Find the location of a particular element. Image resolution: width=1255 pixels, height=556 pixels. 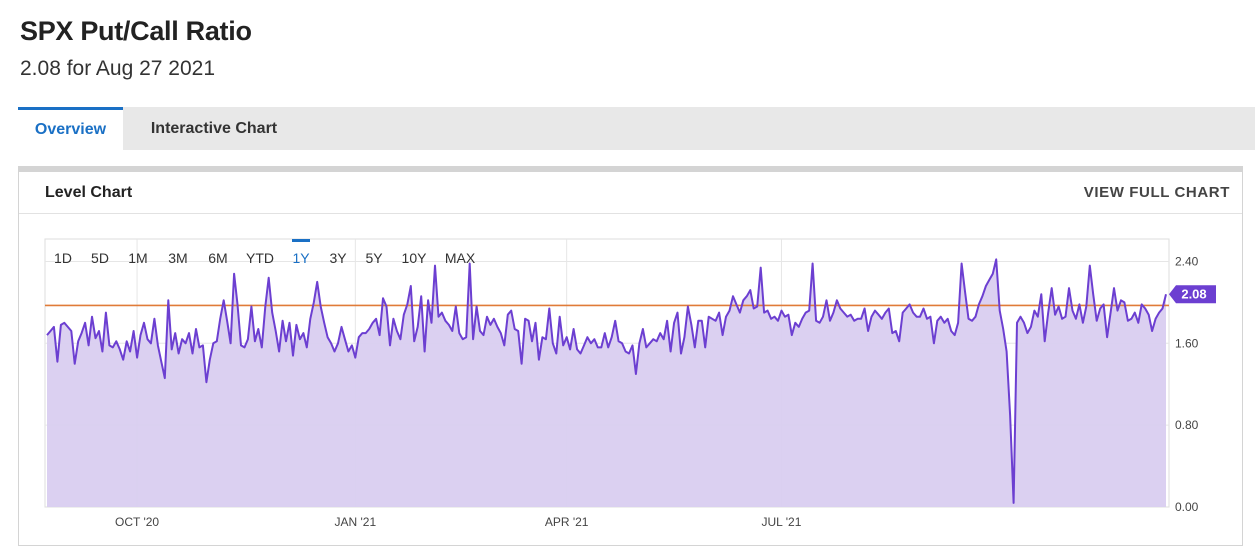

range-button-6m: 6M is located at coordinates (217, 258).